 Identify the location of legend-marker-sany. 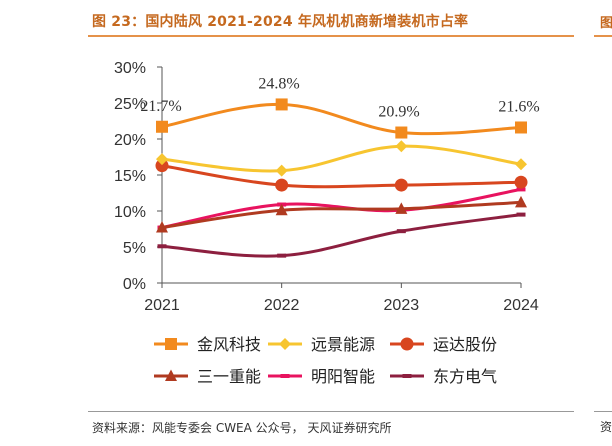
(171, 375).